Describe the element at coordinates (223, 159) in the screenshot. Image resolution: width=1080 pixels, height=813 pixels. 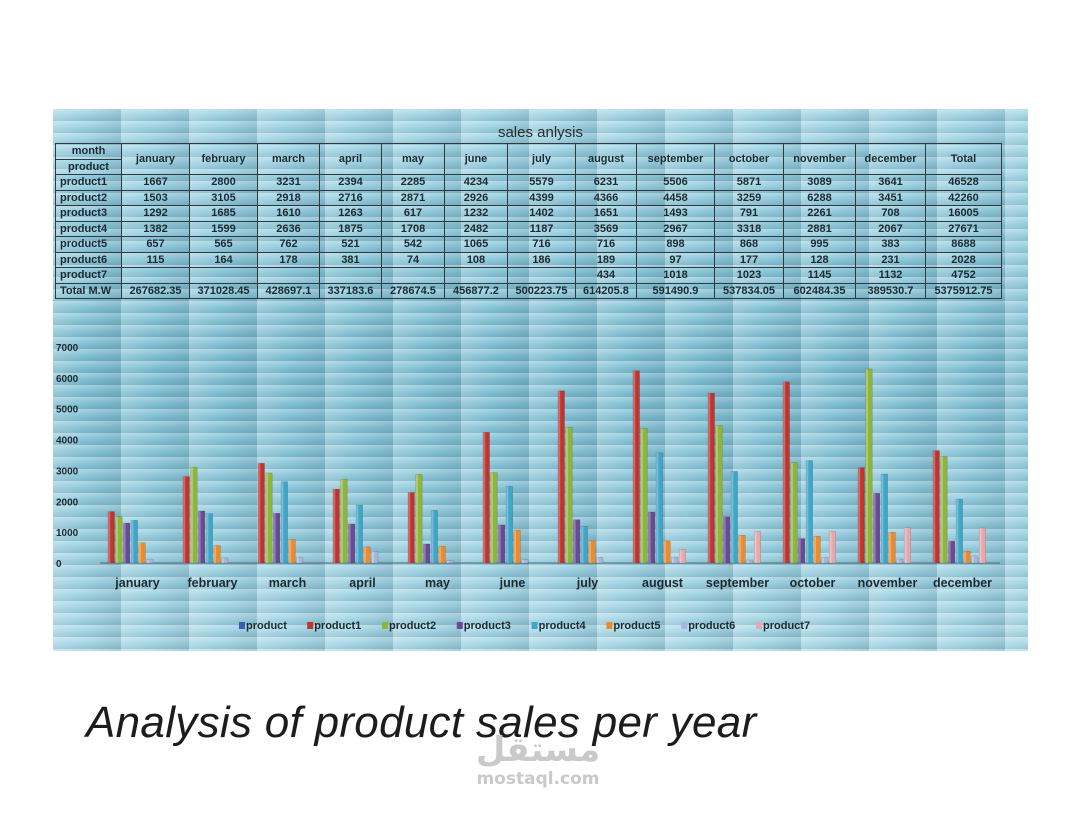
I see `month-header: february` at that location.